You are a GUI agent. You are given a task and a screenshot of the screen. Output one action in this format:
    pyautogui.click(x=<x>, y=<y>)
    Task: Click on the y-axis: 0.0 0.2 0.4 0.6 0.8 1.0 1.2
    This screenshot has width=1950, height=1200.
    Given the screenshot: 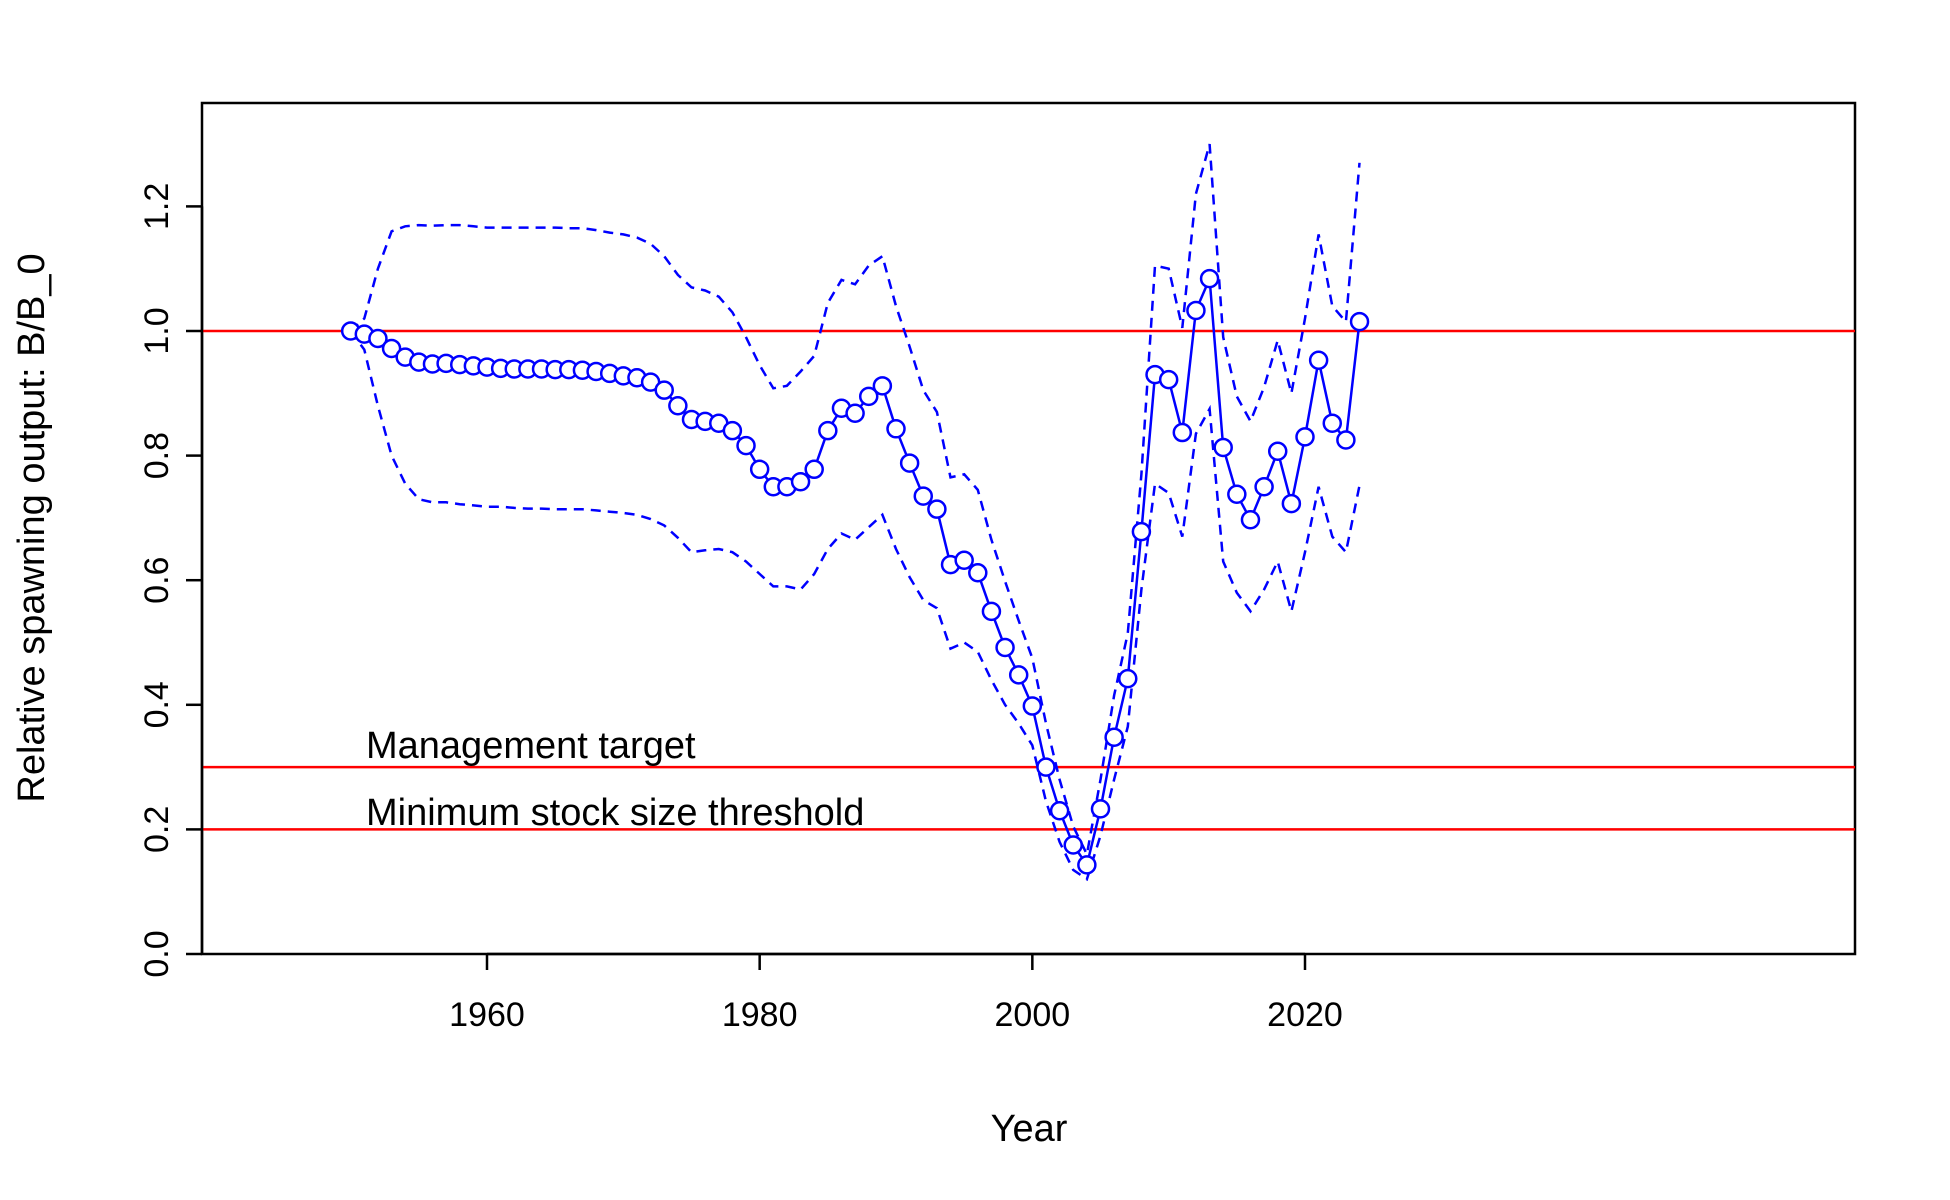 What is the action you would take?
    pyautogui.click(x=171, y=580)
    